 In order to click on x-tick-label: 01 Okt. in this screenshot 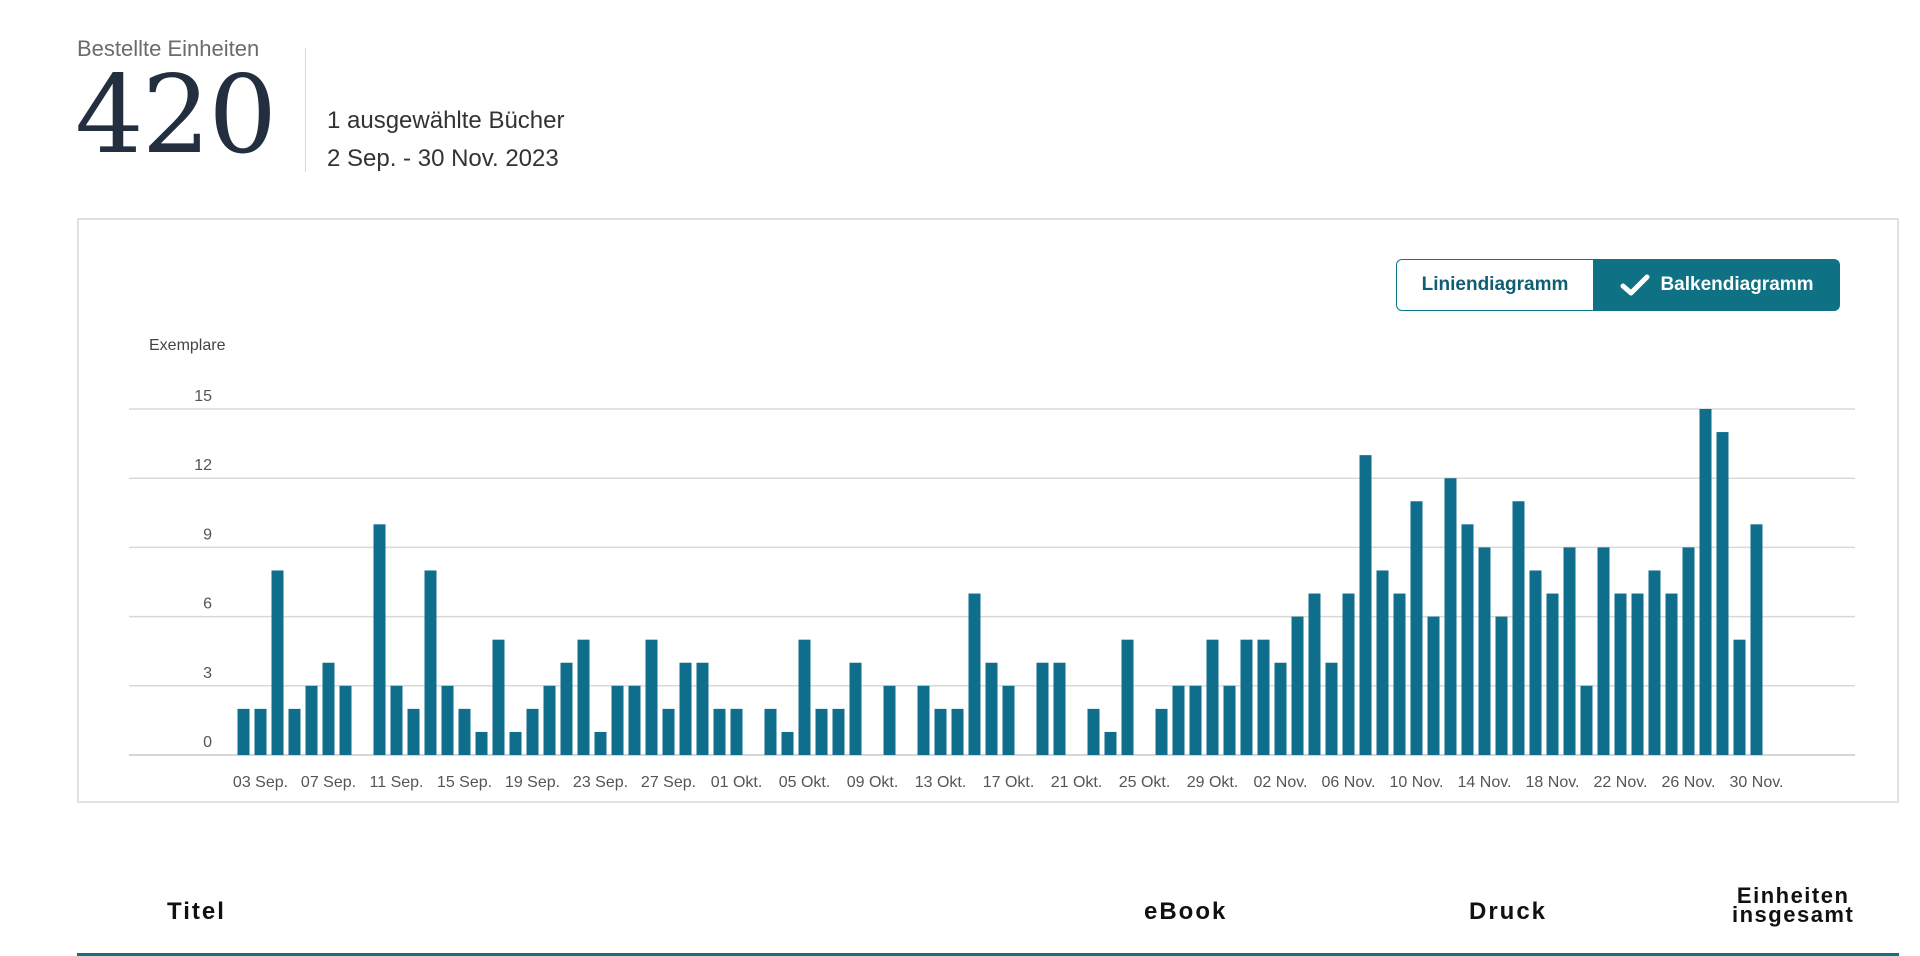, I will do `click(737, 782)`.